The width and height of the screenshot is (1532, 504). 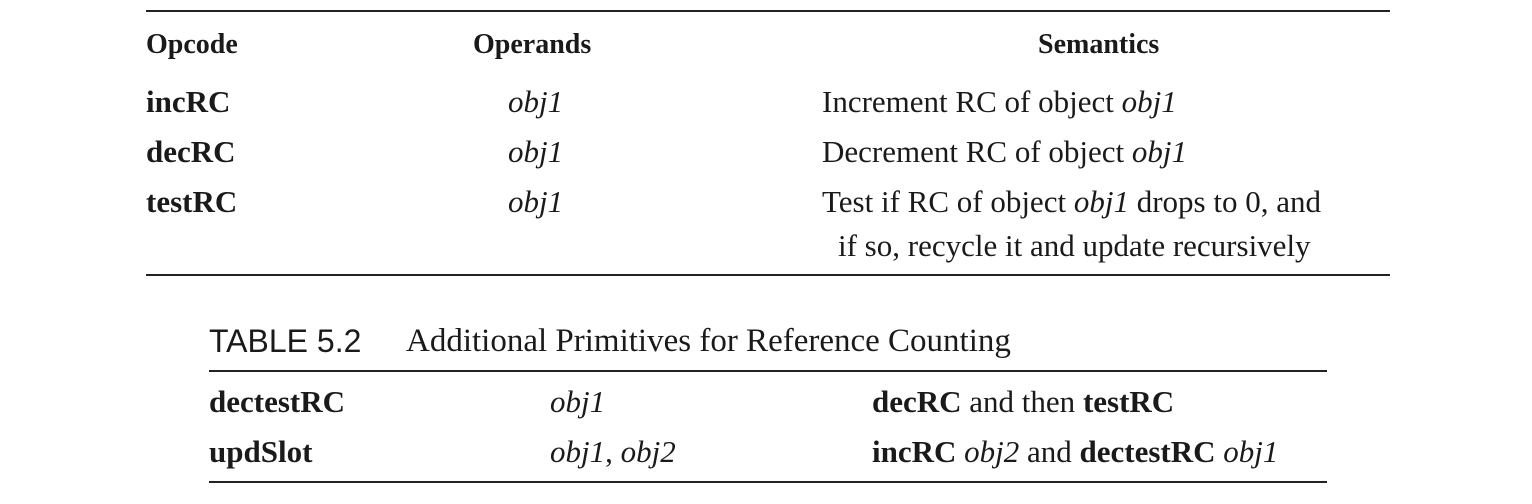 I want to click on operand-a: obj1, so click(x=578, y=451).